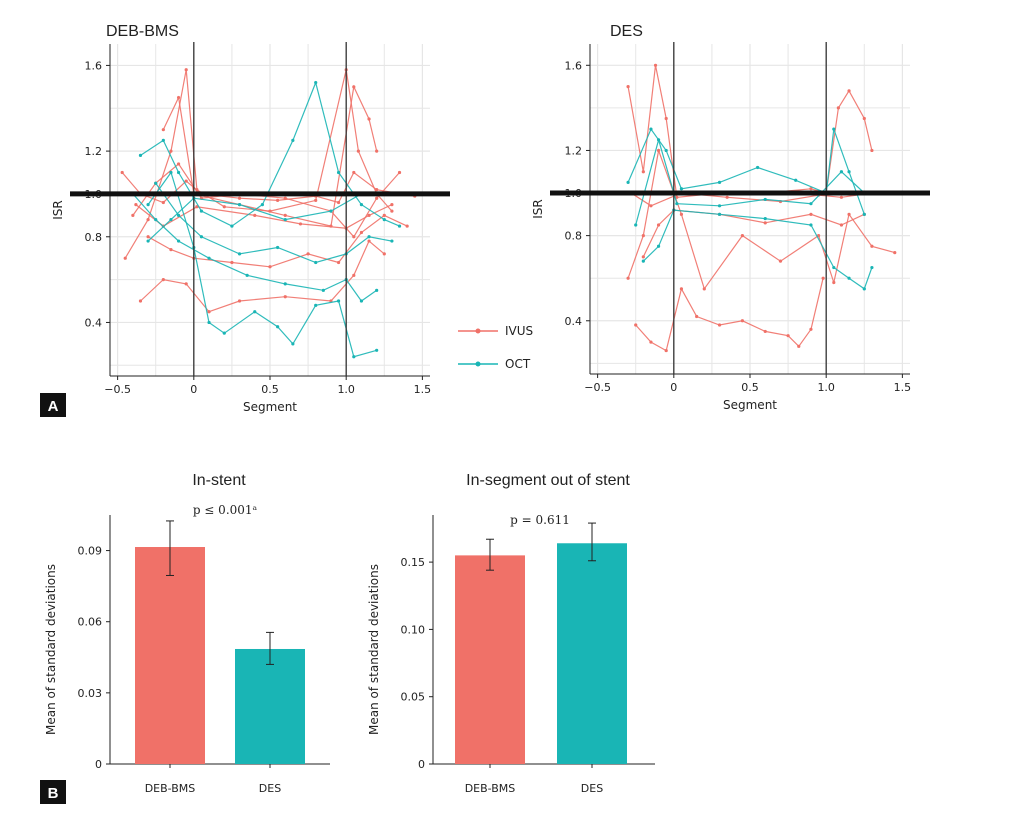  Describe the element at coordinates (51, 649) in the screenshot. I see `y-axis-label: Mean of standard deviations` at that location.